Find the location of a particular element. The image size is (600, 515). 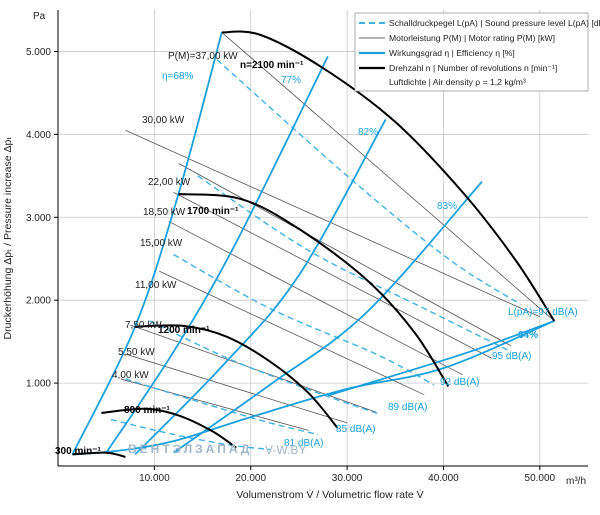

efficiency-label-0: η=68% is located at coordinates (178, 76).